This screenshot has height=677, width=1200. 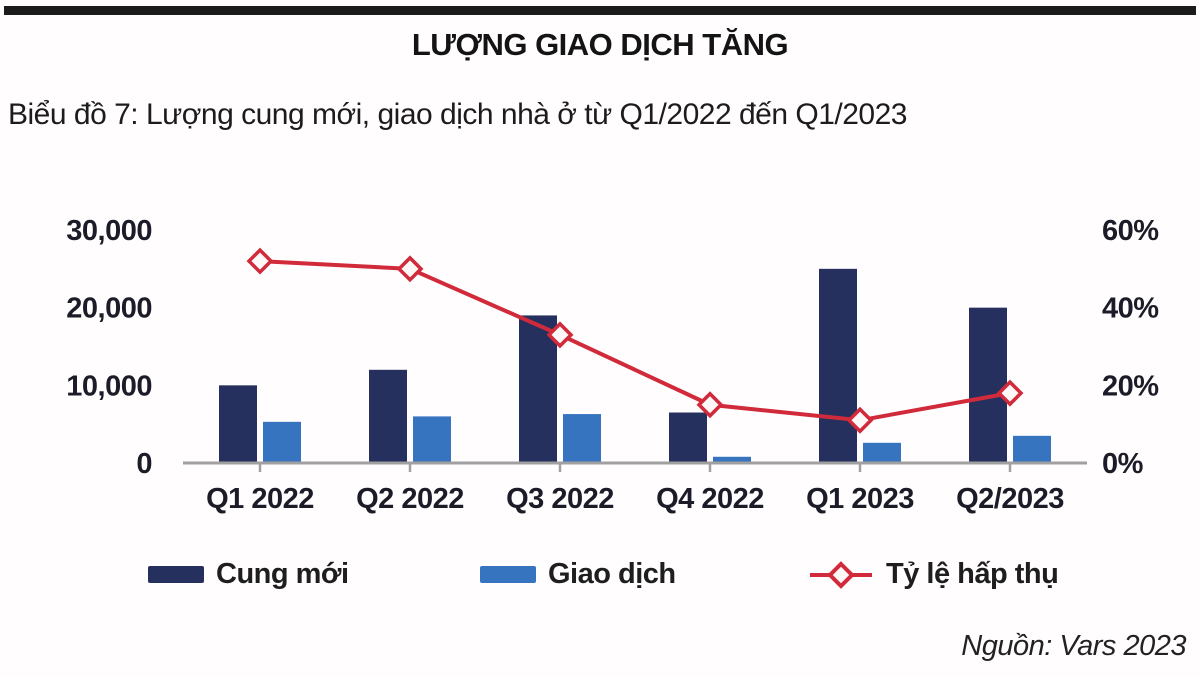 What do you see at coordinates (612, 574) in the screenshot?
I see `legend-label-giao-dich: Giao dịch` at bounding box center [612, 574].